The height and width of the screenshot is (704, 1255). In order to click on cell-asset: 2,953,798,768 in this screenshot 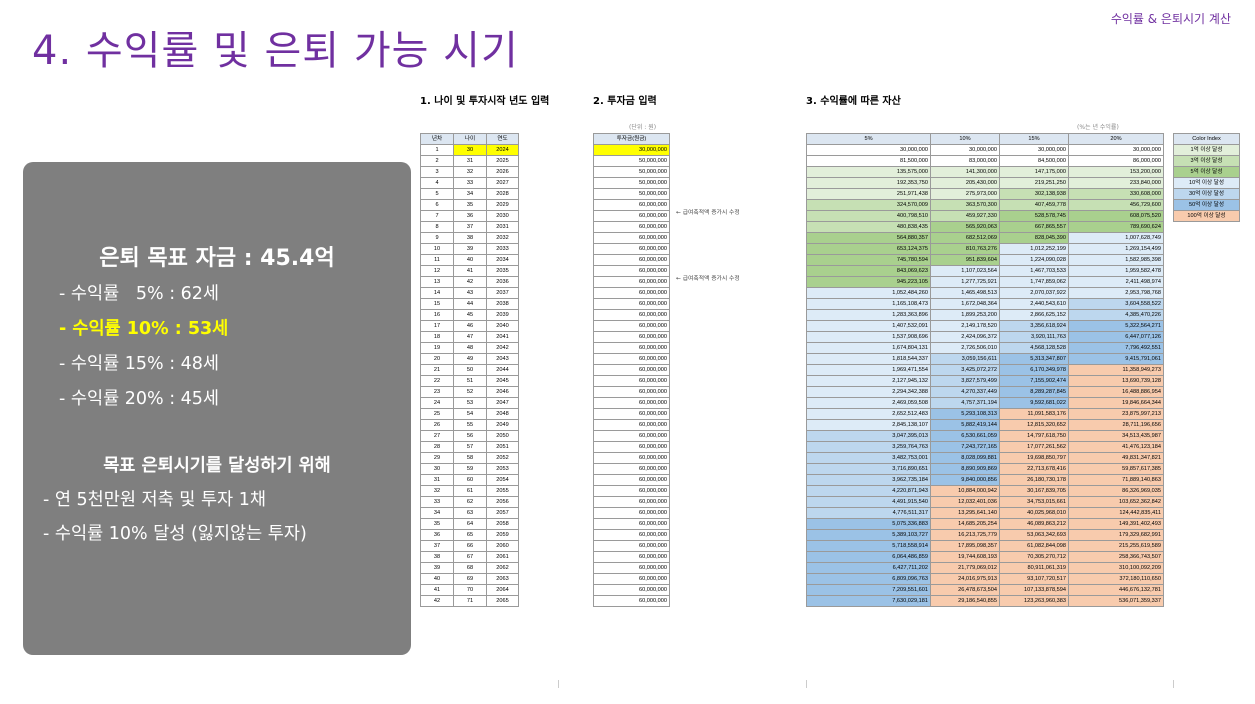, I will do `click(1116, 293)`.